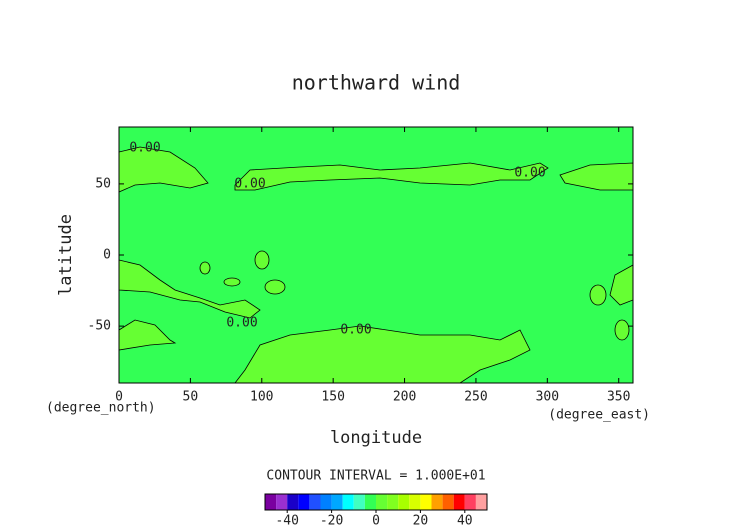 This screenshot has width=752, height=532. Describe the element at coordinates (376, 521) in the screenshot. I see `colorbar-tick-label: 0` at that location.